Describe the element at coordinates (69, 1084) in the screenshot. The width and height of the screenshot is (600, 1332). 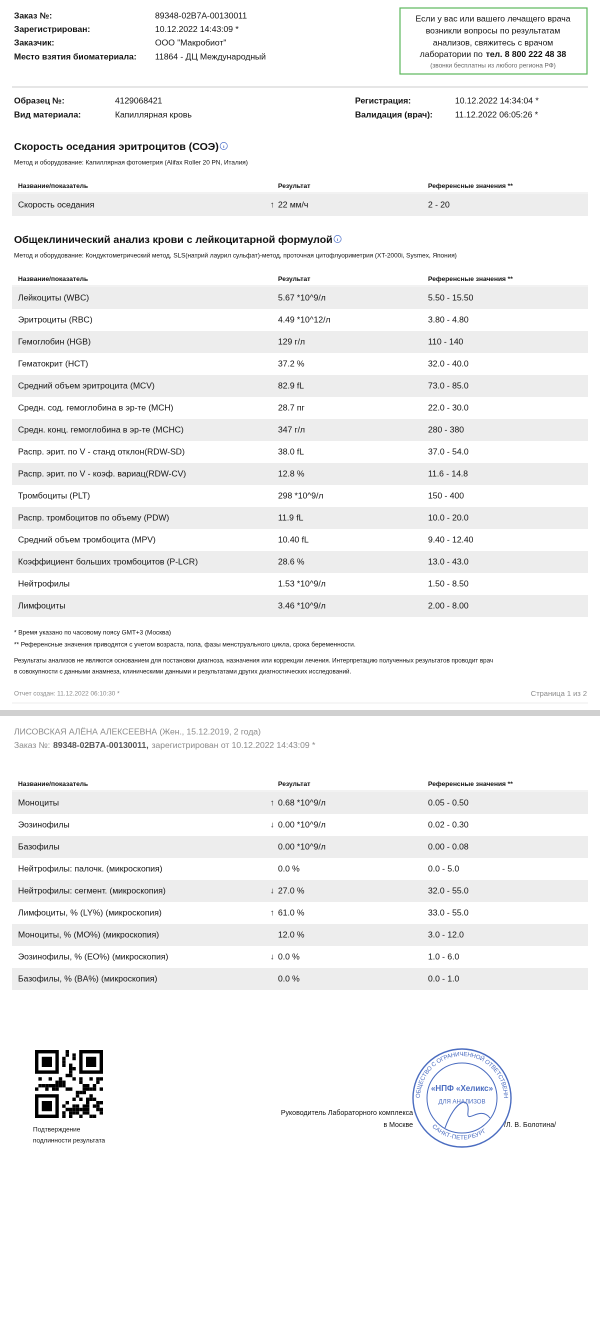
I see `qr-code` at that location.